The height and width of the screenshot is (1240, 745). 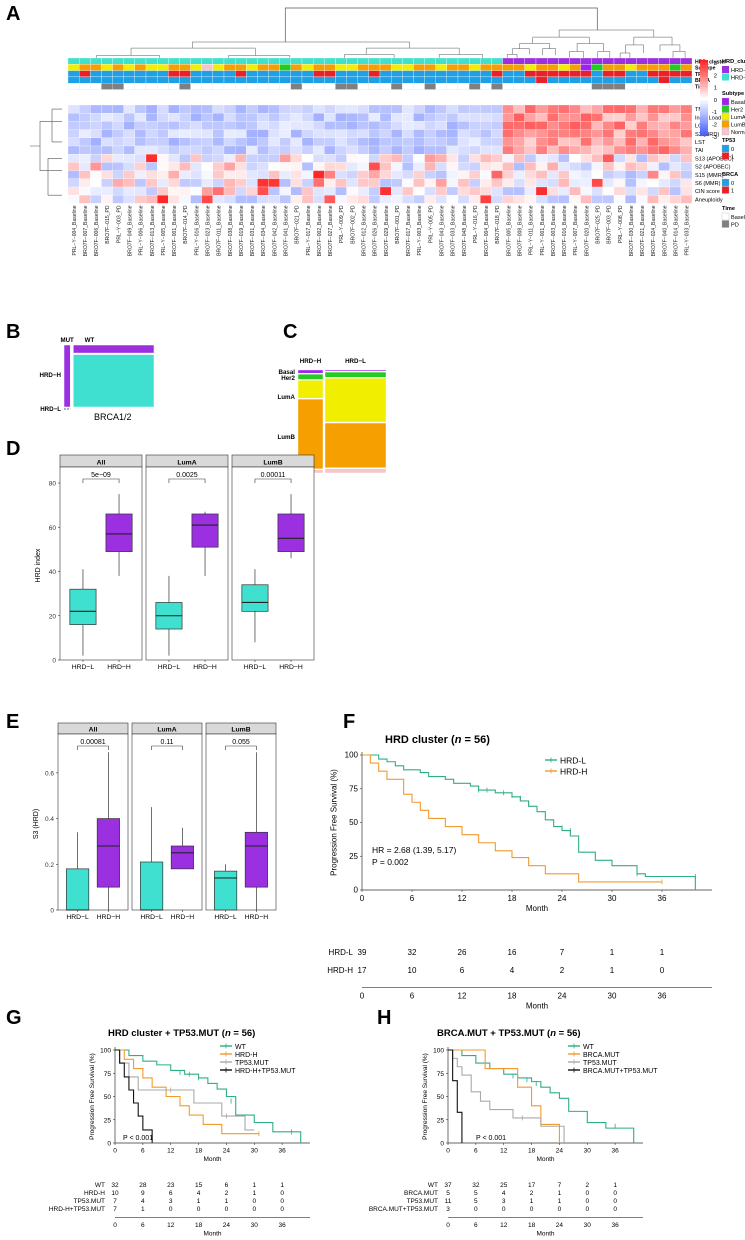 What do you see at coordinates (89, 1201) in the screenshot?
I see `risk-table-row-label: TP53.MUT` at bounding box center [89, 1201].